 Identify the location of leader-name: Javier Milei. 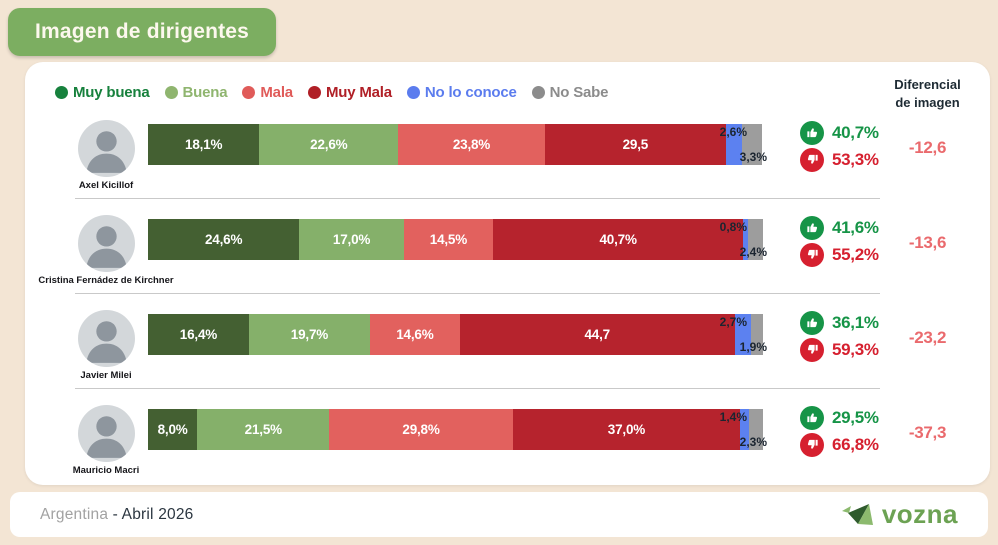
(106, 375).